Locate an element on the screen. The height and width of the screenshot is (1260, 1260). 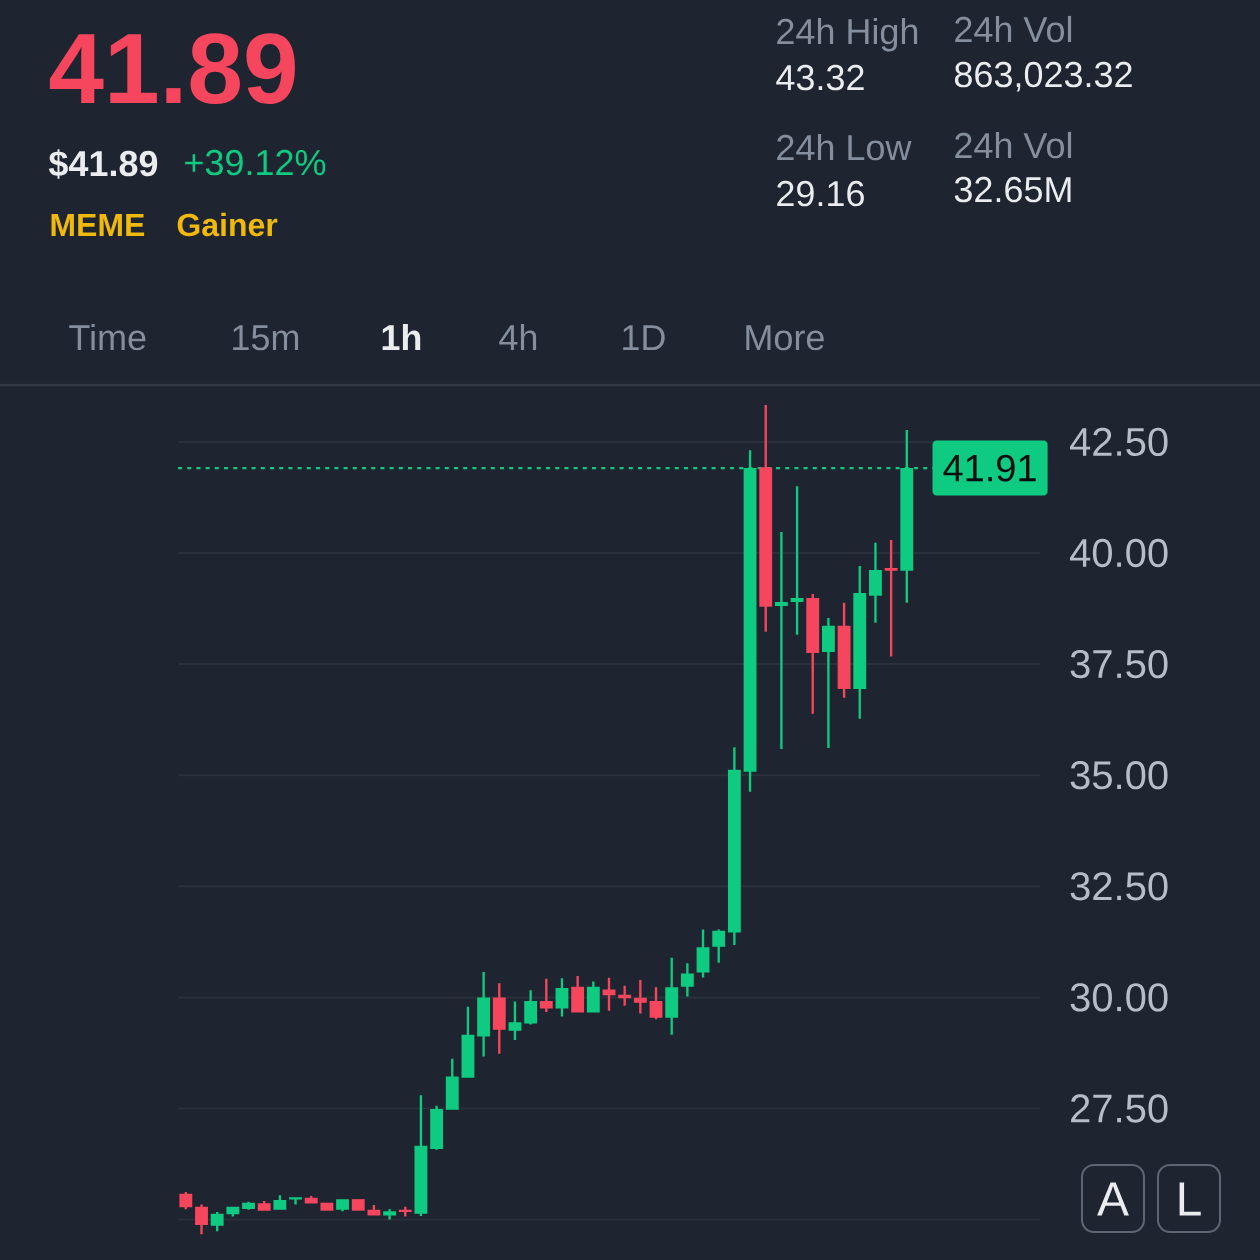
y-tick-label: 27.50 is located at coordinates (1119, 1108).